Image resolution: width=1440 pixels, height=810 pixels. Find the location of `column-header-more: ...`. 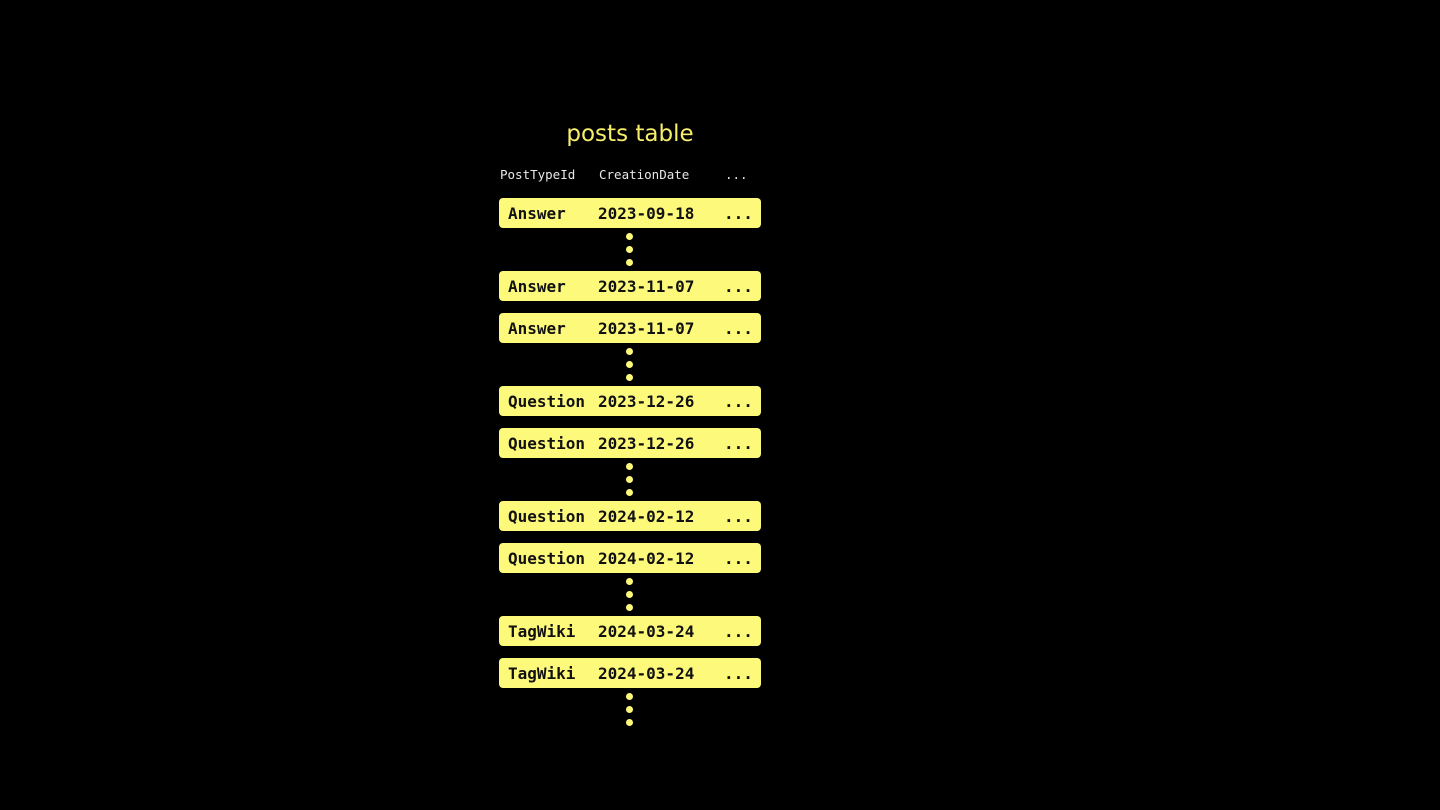

column-header-more: ... is located at coordinates (736, 174).